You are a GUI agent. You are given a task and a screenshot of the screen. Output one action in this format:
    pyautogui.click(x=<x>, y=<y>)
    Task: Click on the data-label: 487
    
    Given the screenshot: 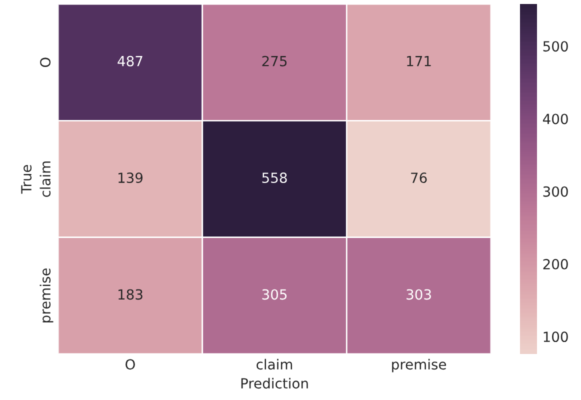 What is the action you would take?
    pyautogui.click(x=130, y=61)
    